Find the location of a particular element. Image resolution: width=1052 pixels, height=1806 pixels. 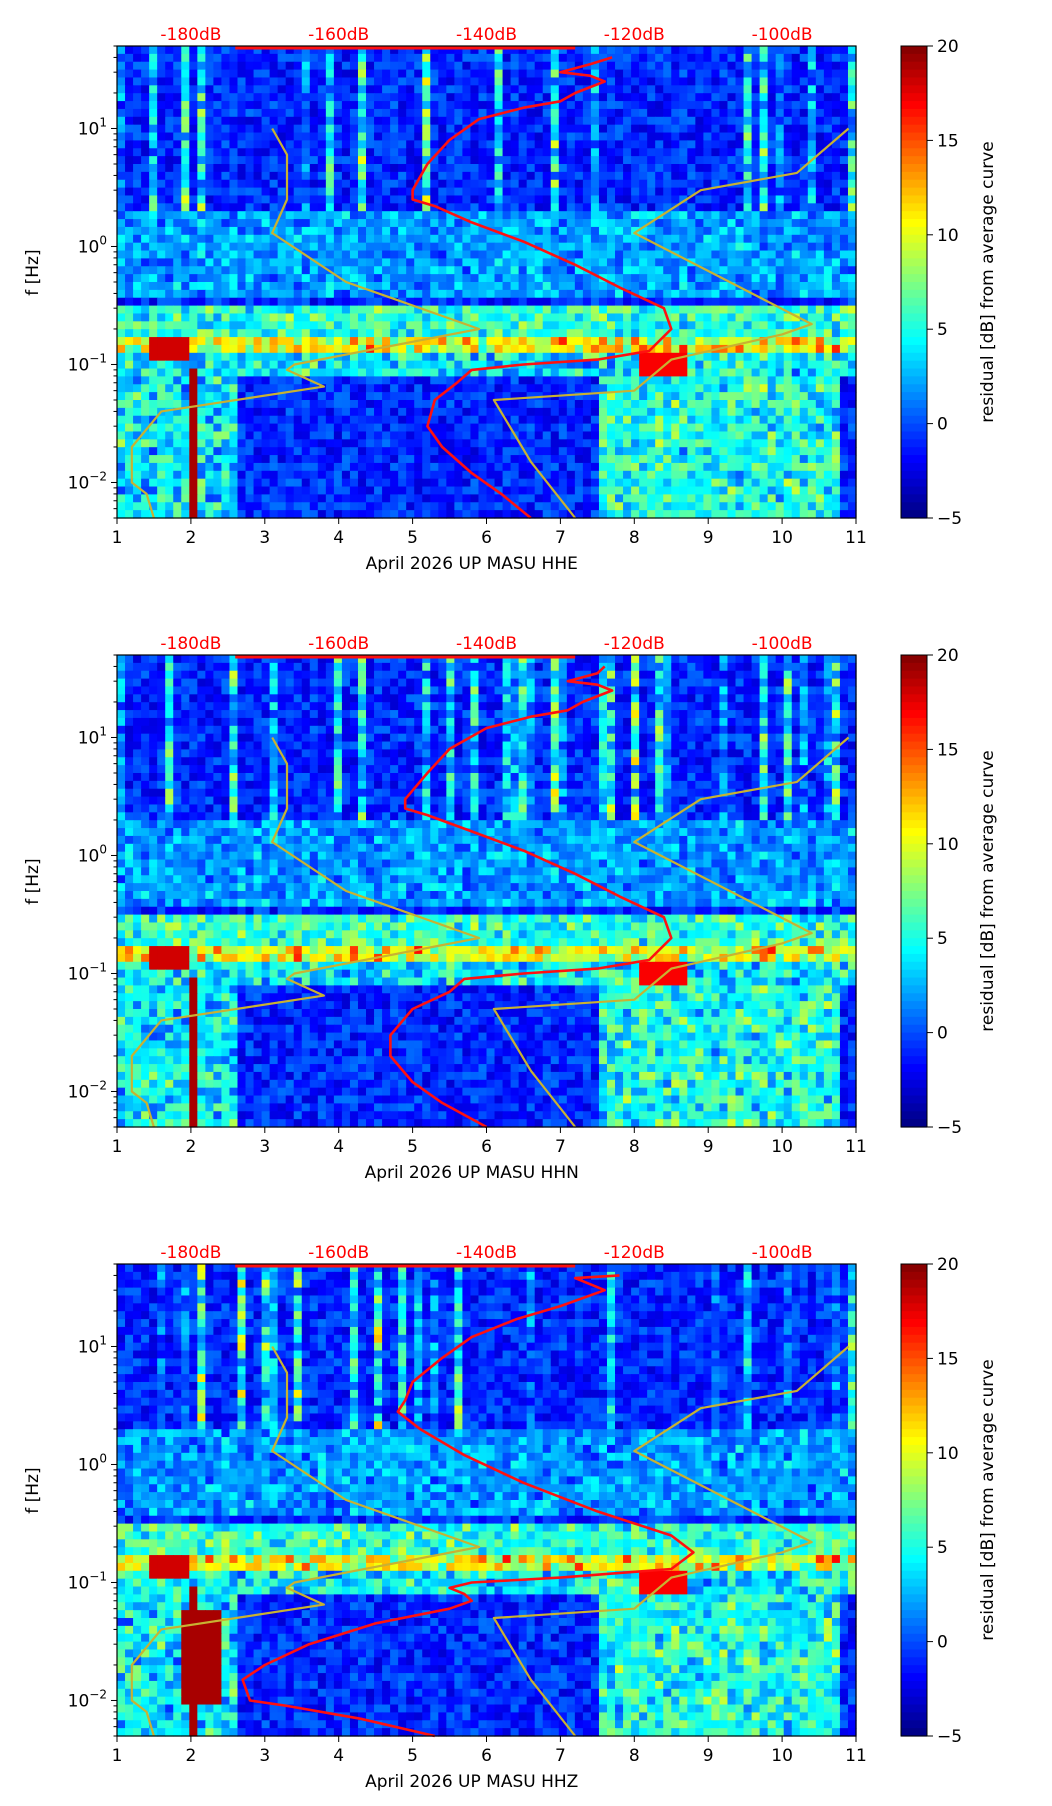

x-axis-label: April 2026 UP MASU HHN is located at coordinates (472, 1173).